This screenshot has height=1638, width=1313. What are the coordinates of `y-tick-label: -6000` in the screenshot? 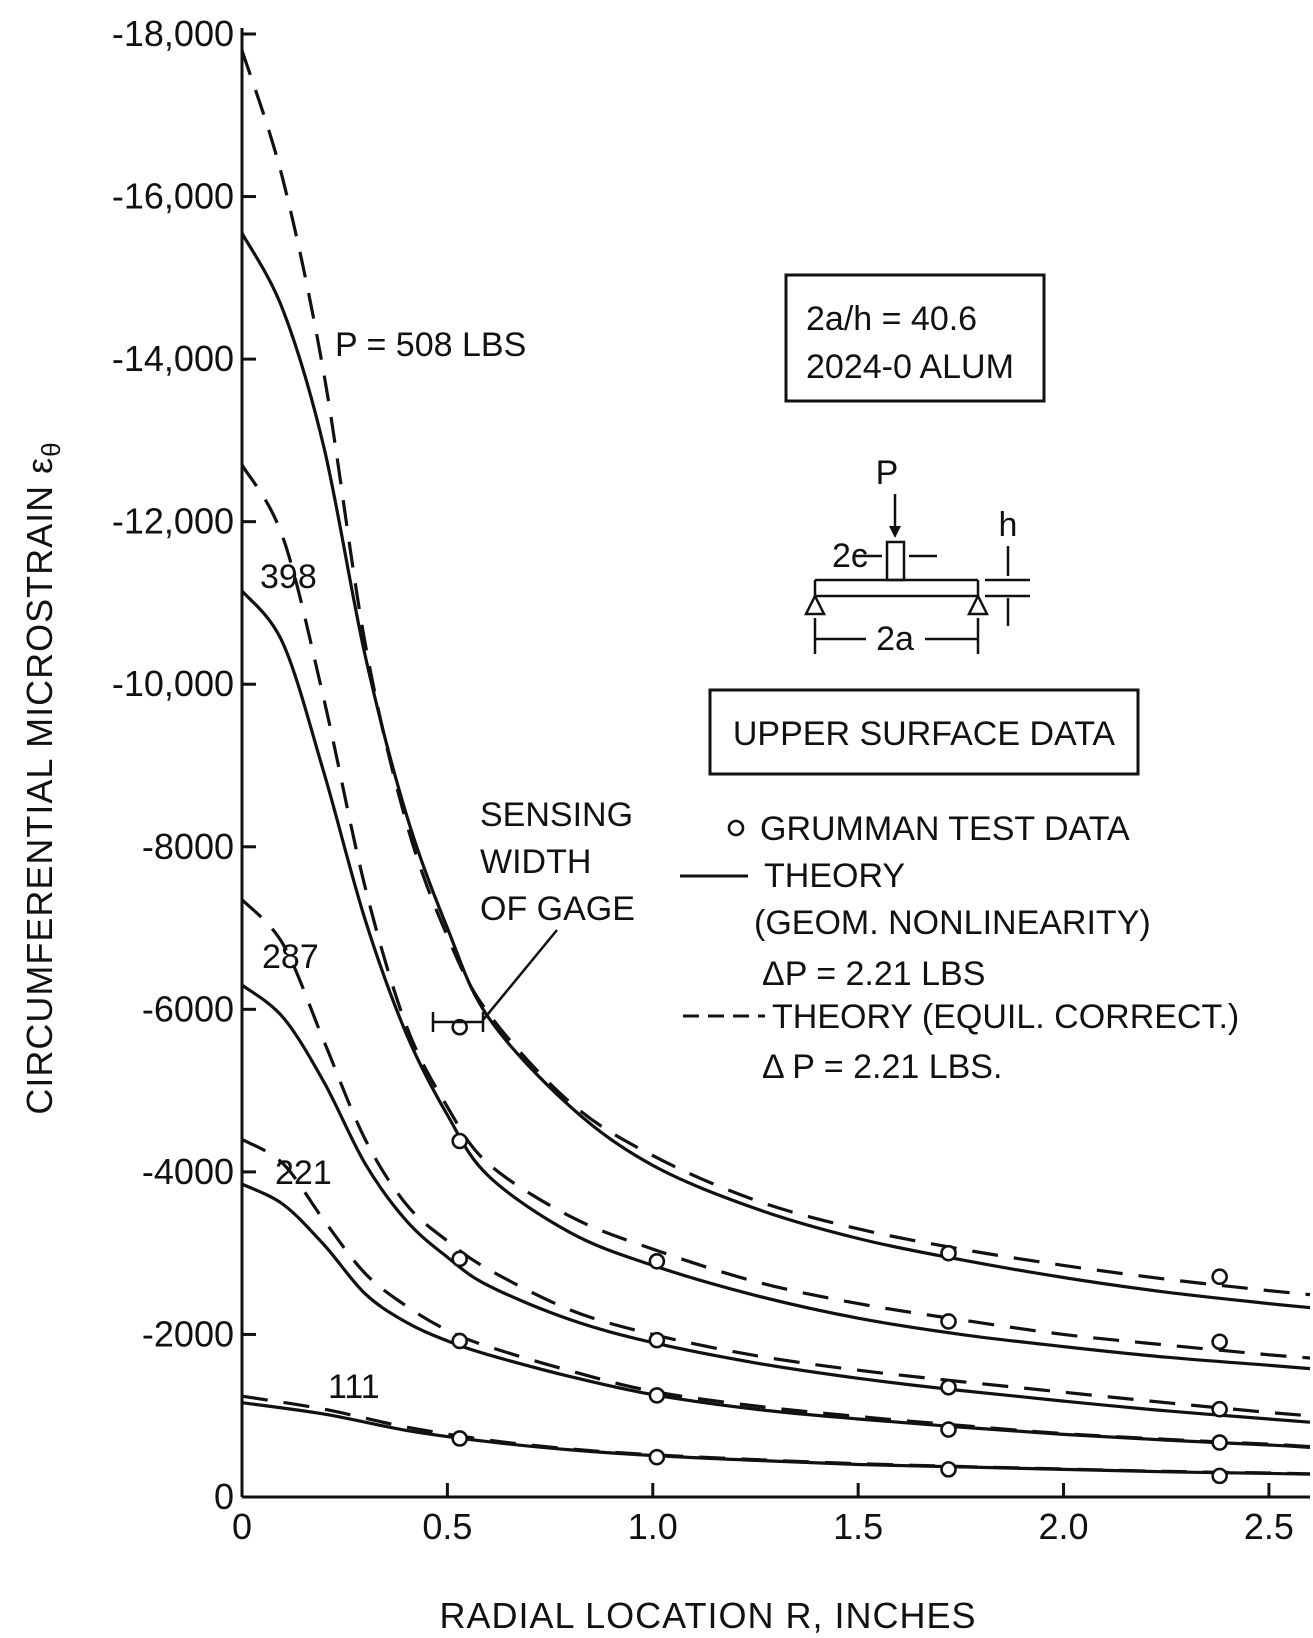 It's located at (188, 1008).